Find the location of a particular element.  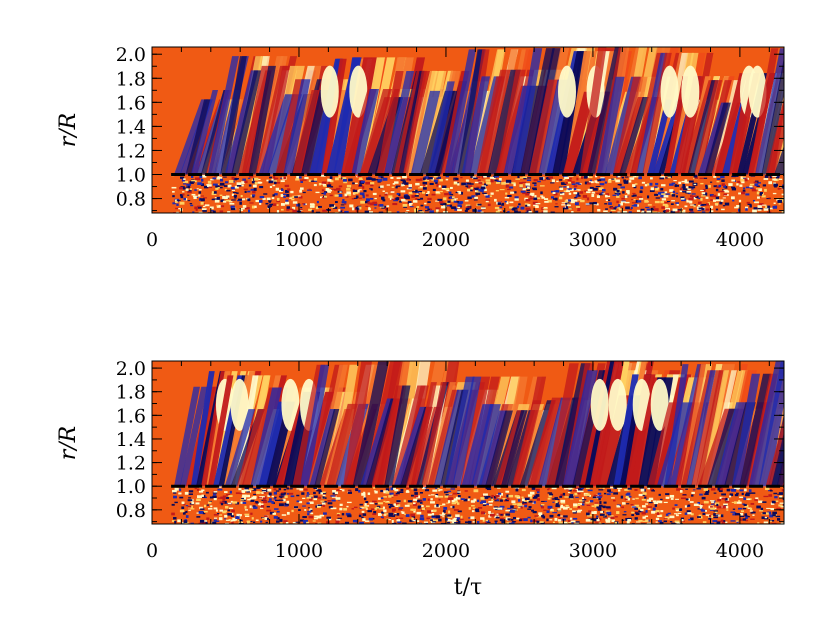

x-tick-label: 1000 is located at coordinates (299, 551).